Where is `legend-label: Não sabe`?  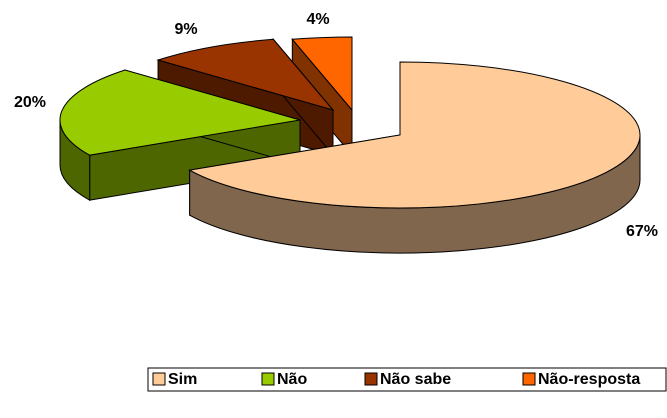 legend-label: Não sabe is located at coordinates (415, 379).